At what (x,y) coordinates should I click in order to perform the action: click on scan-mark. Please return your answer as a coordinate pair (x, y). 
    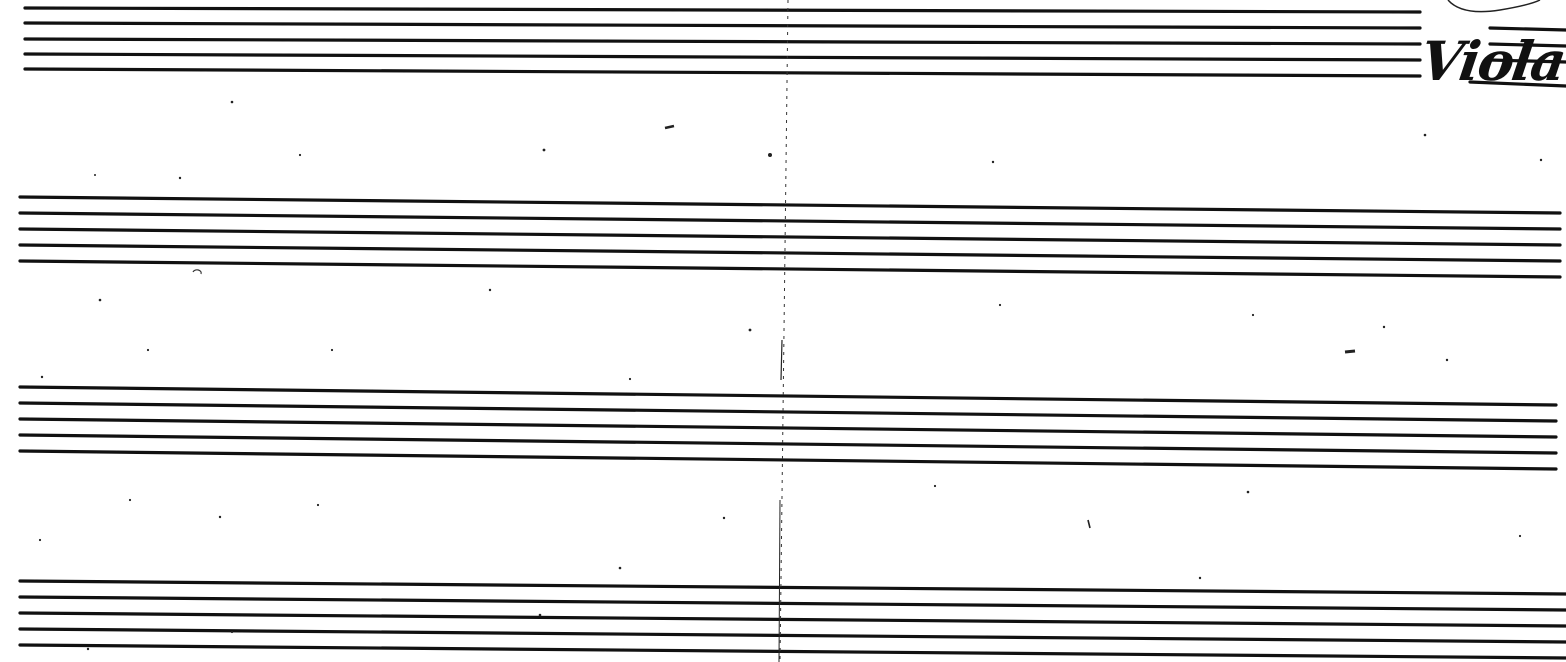
    Looking at the image, I should click on (197, 272).